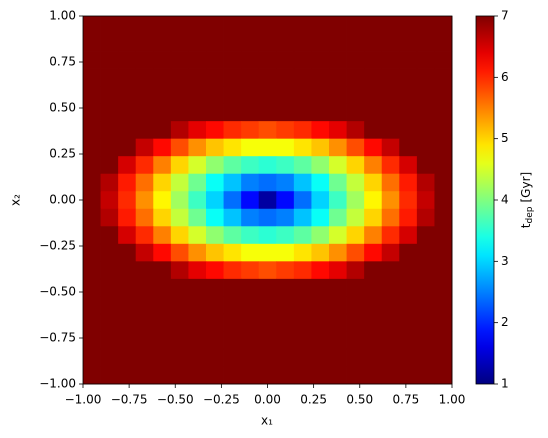  Describe the element at coordinates (359, 400) in the screenshot. I see `x-tick-label: 0.50` at that location.